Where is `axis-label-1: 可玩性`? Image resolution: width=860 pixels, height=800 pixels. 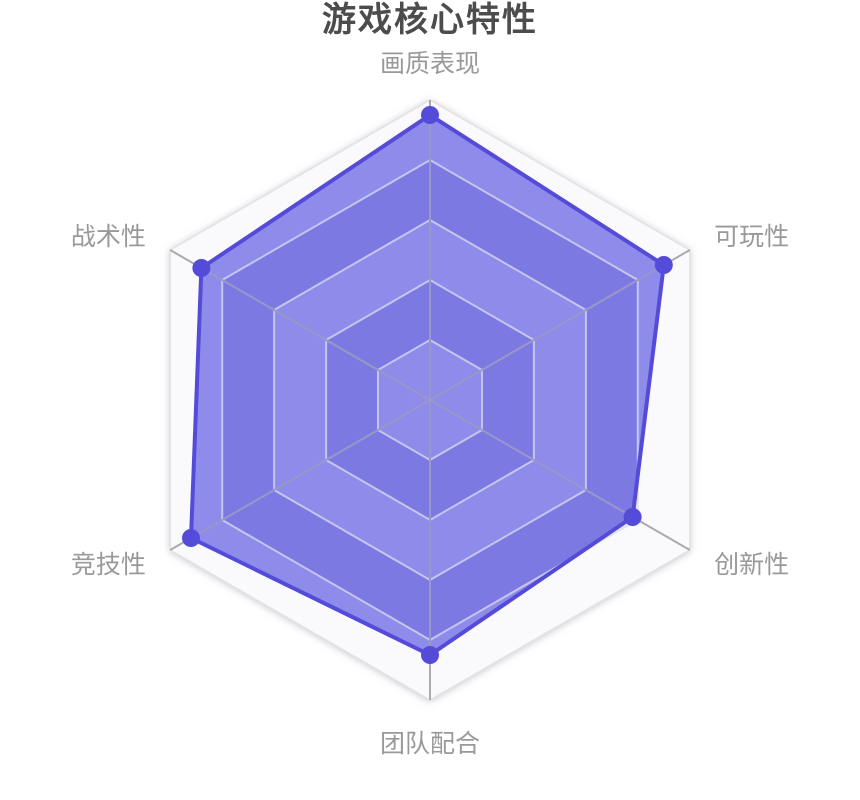 axis-label-1: 可玩性 is located at coordinates (751, 237).